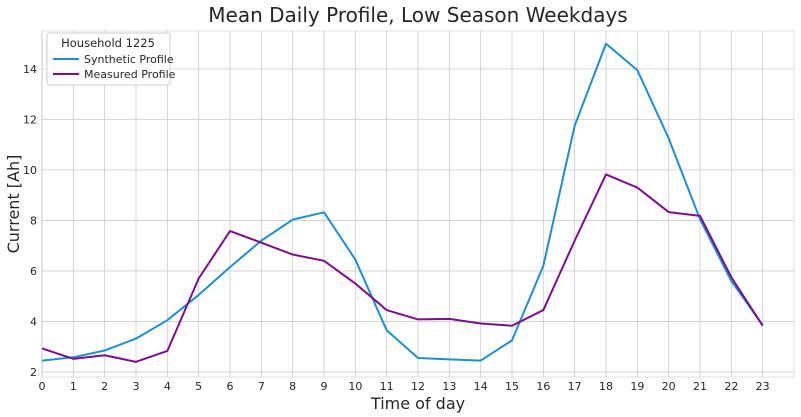 This screenshot has height=417, width=801. I want to click on y-axis-label: Current [Ah], so click(13, 204).